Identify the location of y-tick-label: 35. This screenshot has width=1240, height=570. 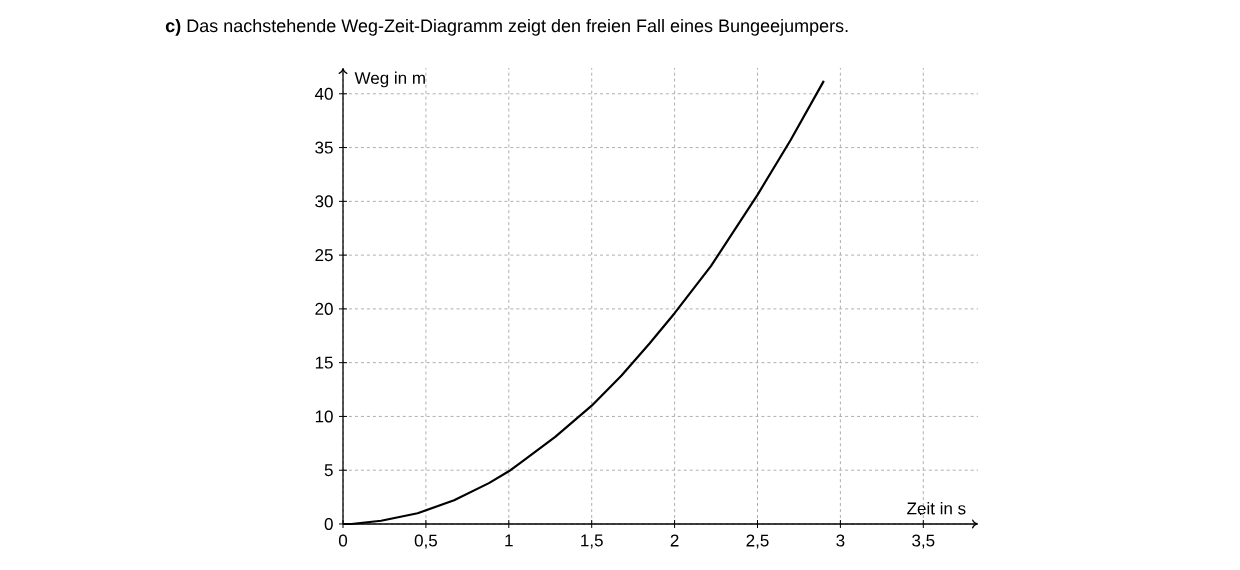
(324, 147).